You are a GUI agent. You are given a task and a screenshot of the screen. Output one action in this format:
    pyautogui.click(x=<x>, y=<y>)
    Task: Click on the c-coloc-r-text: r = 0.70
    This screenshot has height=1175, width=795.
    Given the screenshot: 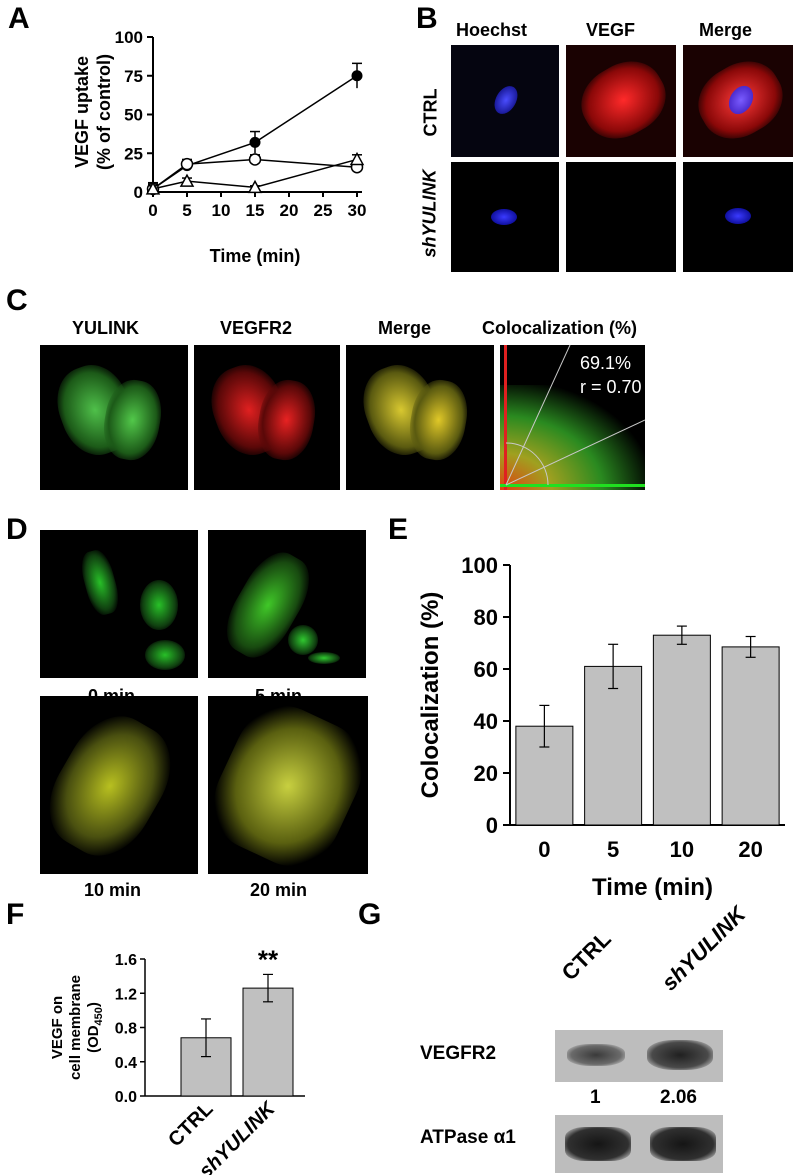 What is the action you would take?
    pyautogui.click(x=611, y=387)
    